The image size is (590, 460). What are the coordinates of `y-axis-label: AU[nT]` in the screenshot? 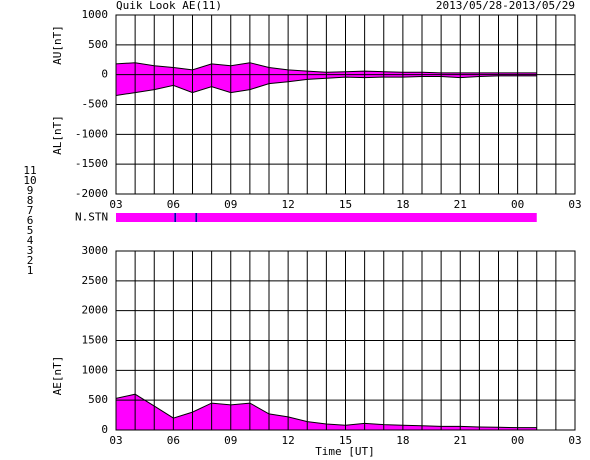 It's located at (57, 45).